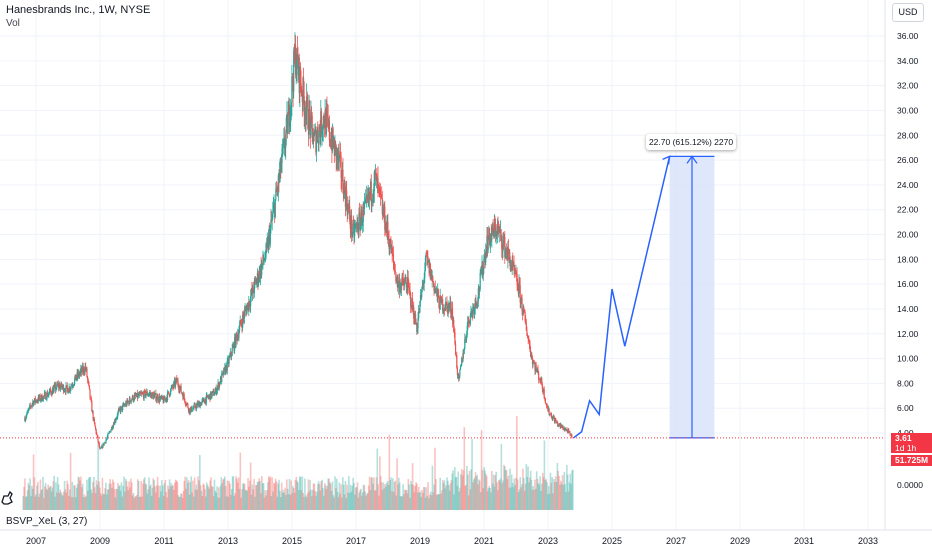  Describe the element at coordinates (484, 541) in the screenshot. I see `time-tick-label: 2021` at that location.